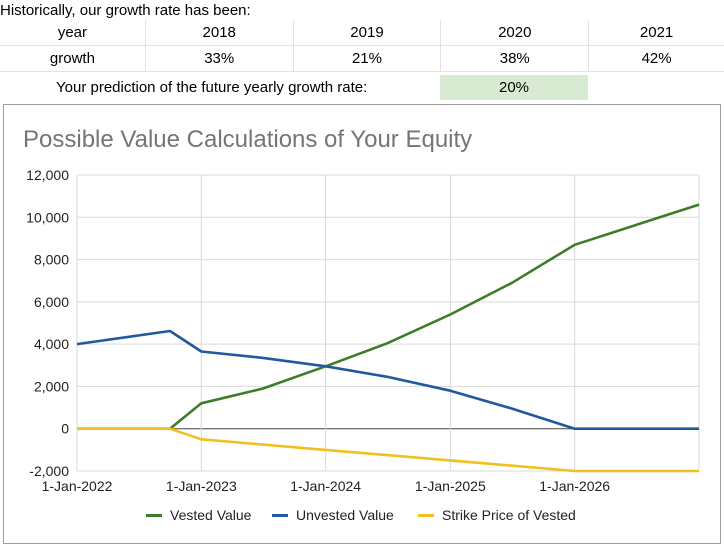 This screenshot has height=547, width=724. I want to click on y-tick-label: 0, so click(65, 429).